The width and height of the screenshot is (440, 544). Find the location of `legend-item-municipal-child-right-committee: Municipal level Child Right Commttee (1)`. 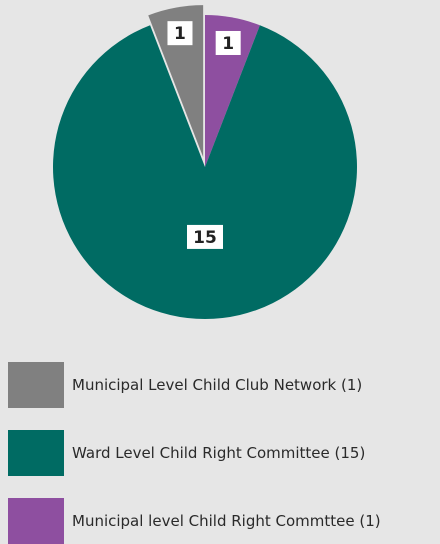

legend-item-municipal-child-right-committee: Municipal level Child Right Commttee (1) is located at coordinates (194, 521).